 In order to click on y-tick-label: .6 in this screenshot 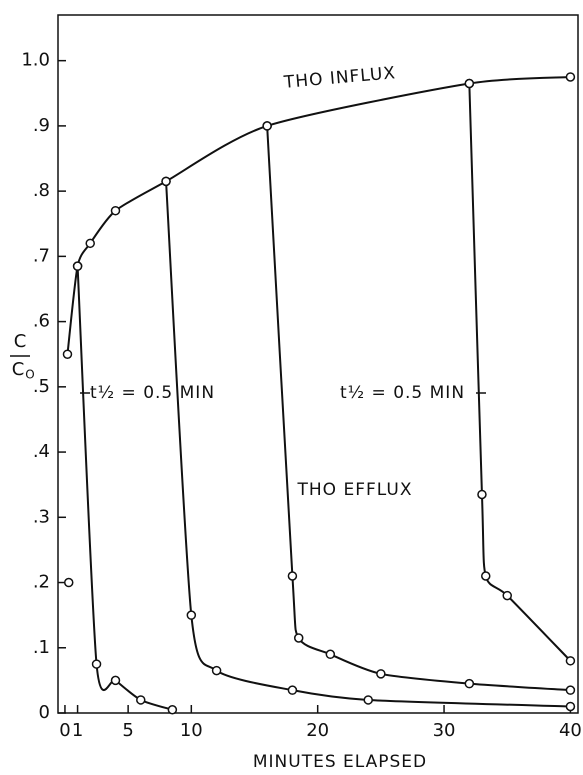, I will do `click(41, 321)`.